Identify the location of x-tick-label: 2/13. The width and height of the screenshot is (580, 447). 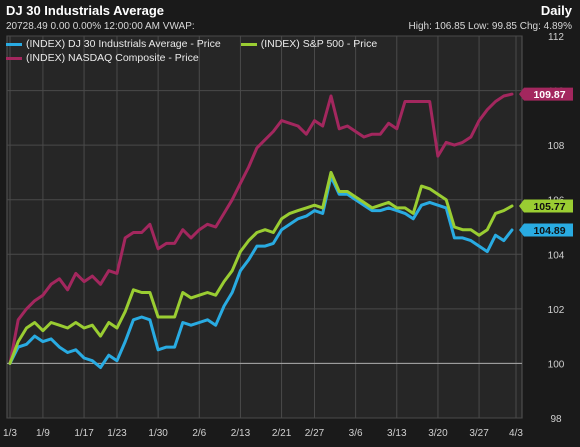
(241, 433).